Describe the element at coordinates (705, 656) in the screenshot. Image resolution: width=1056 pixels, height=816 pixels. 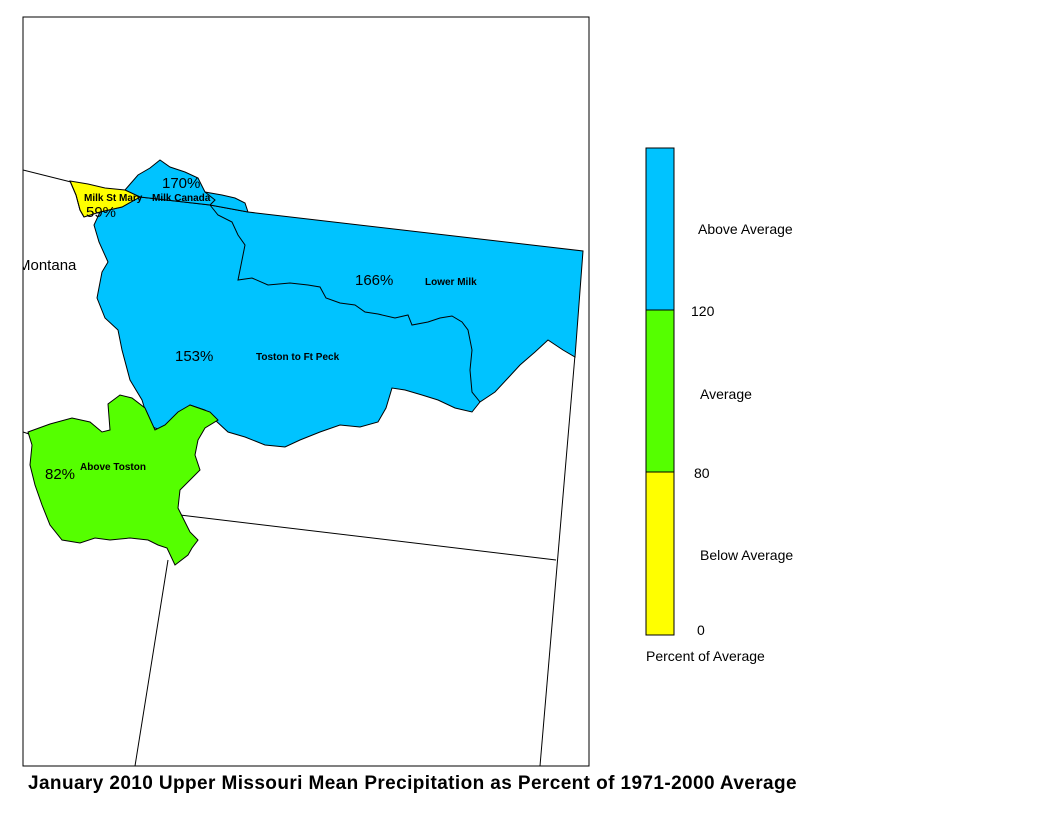
I see `legend-title: Percent of Average` at that location.